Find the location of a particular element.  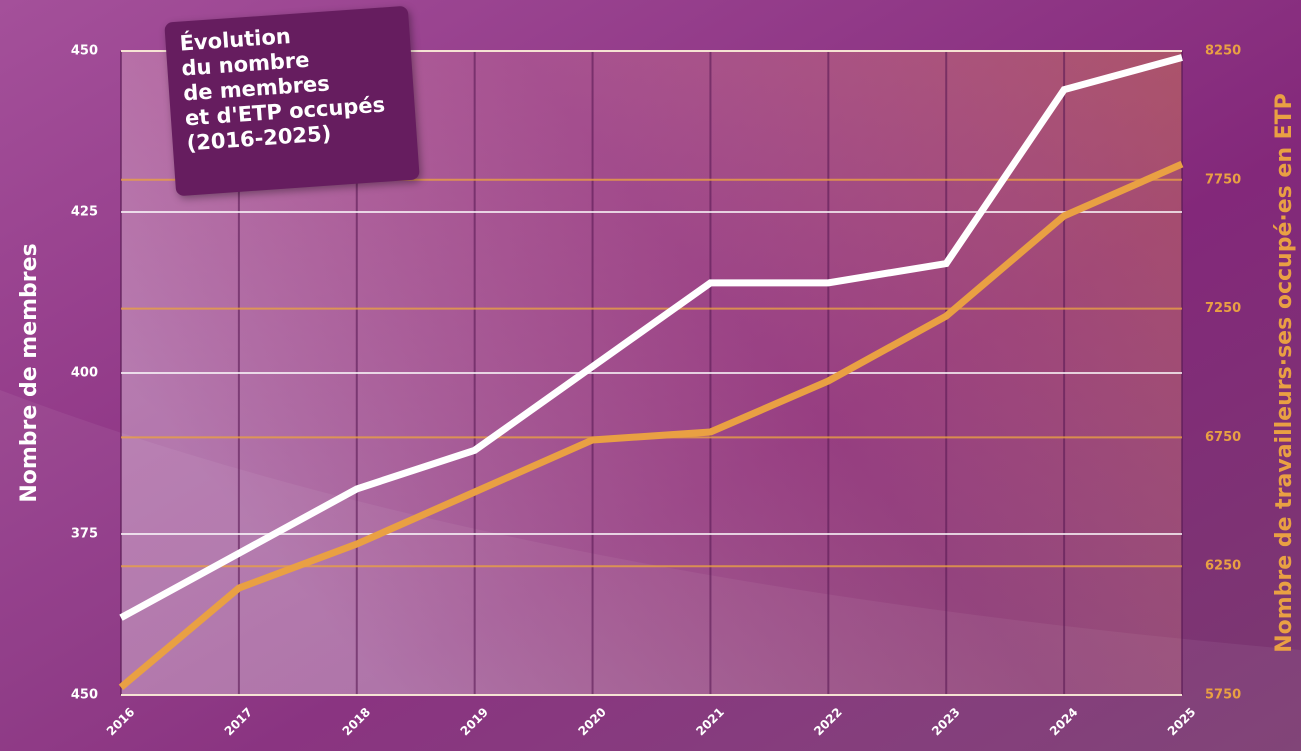

y2-tick-label: 6250 is located at coordinates (1223, 566).